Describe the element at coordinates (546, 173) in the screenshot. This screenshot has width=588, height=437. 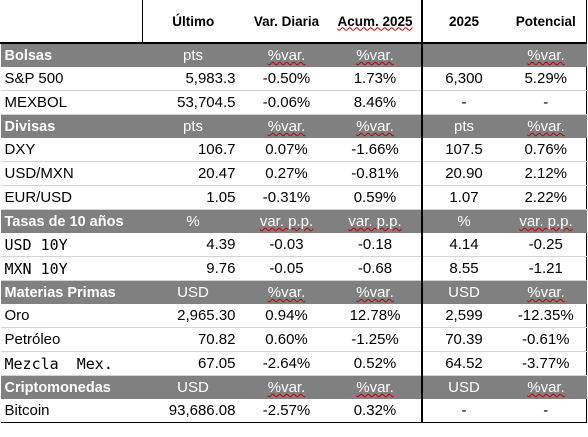
I see `potential-change: 2.12%` at that location.